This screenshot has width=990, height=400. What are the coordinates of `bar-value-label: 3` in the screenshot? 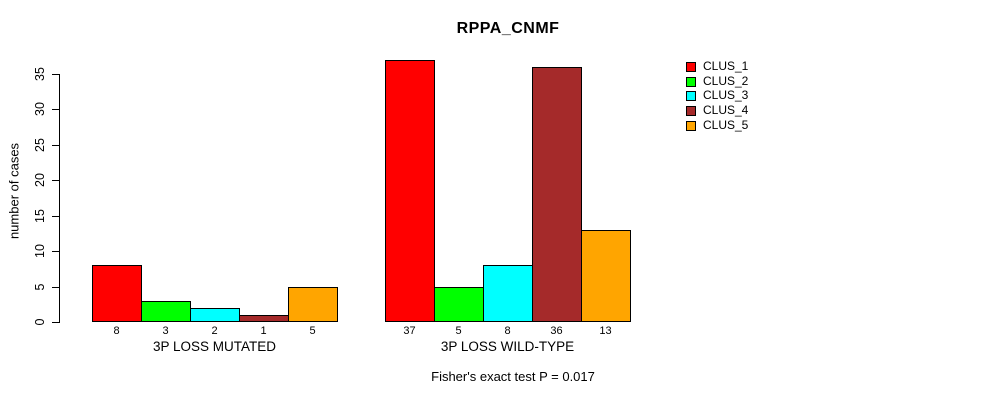 It's located at (165, 331).